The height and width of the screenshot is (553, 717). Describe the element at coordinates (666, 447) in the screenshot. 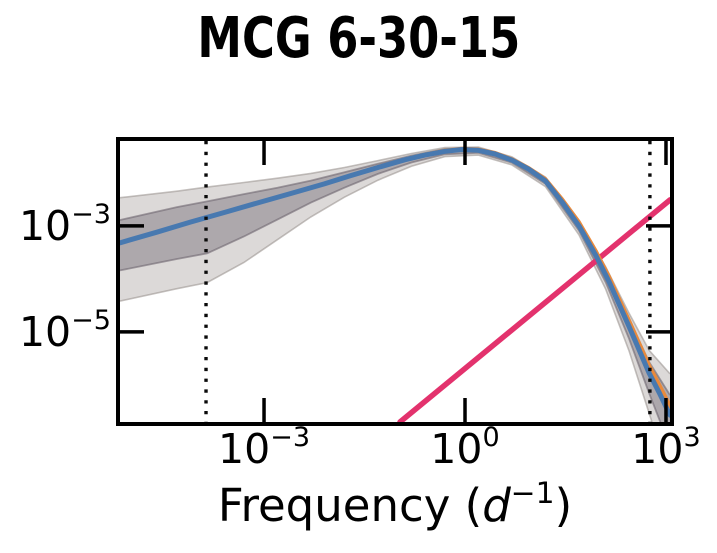

I see `x-tick-label-1e3: 10³` at that location.